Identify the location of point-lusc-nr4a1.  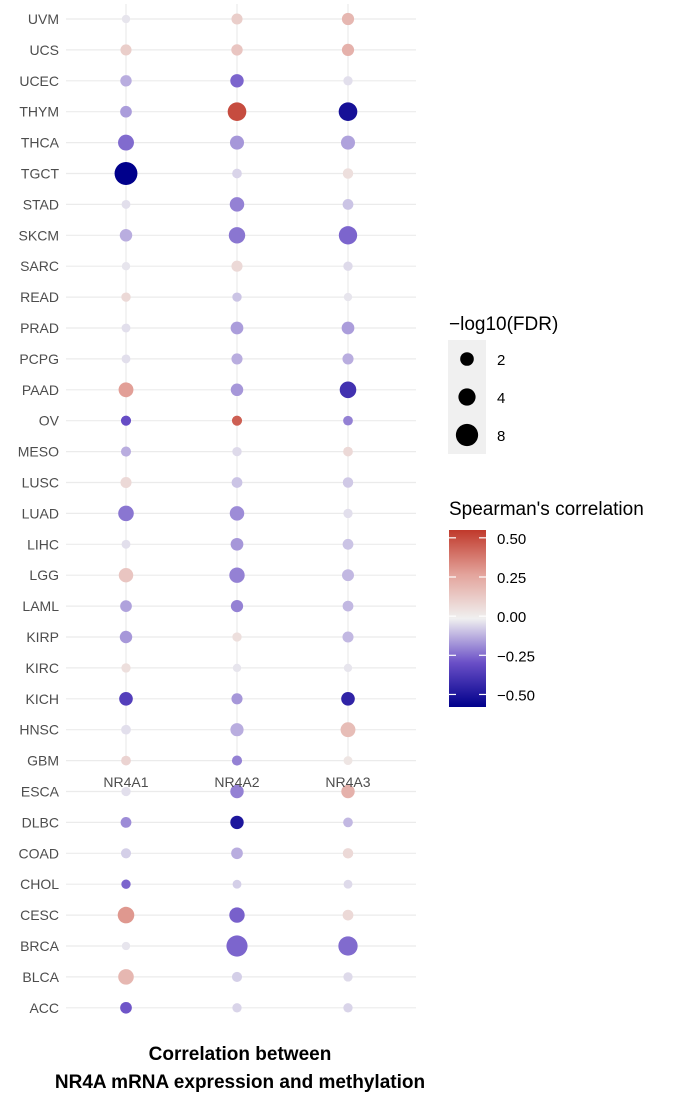
(126, 482).